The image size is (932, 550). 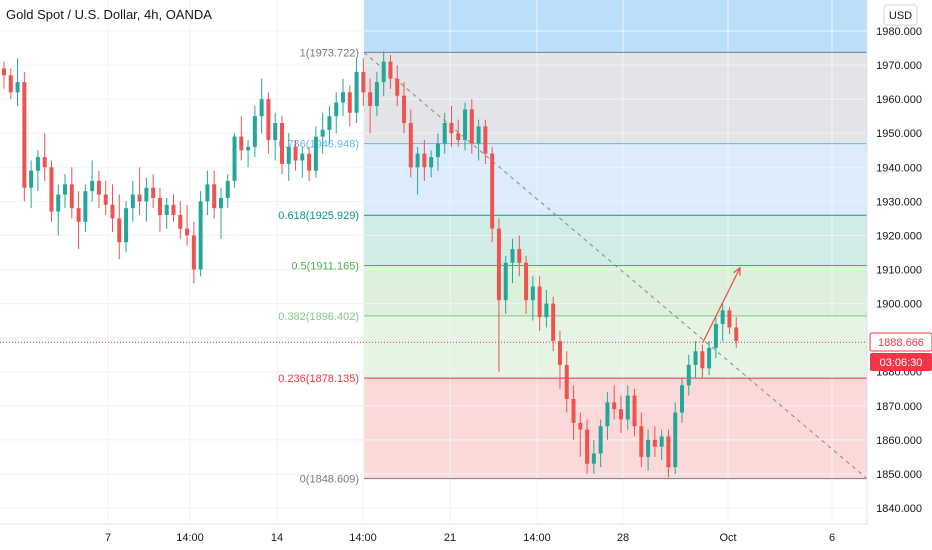 I want to click on time-axis-bg, so click(x=433, y=537).